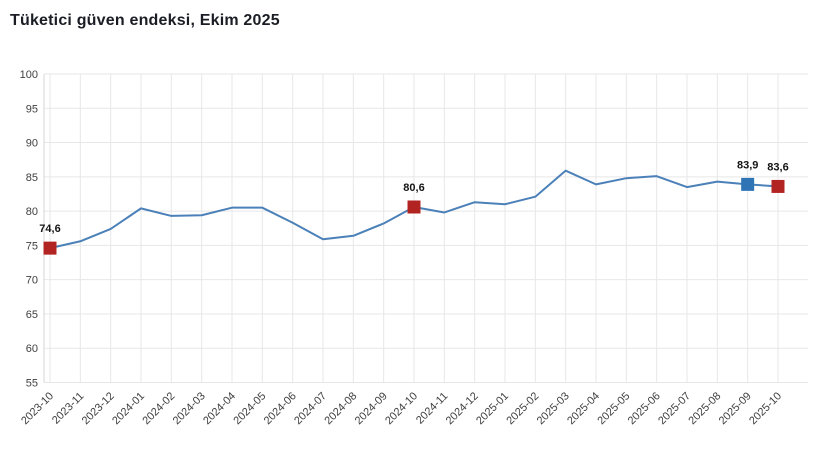  What do you see at coordinates (32, 315) in the screenshot?
I see `y-axis-tick-label: 65` at bounding box center [32, 315].